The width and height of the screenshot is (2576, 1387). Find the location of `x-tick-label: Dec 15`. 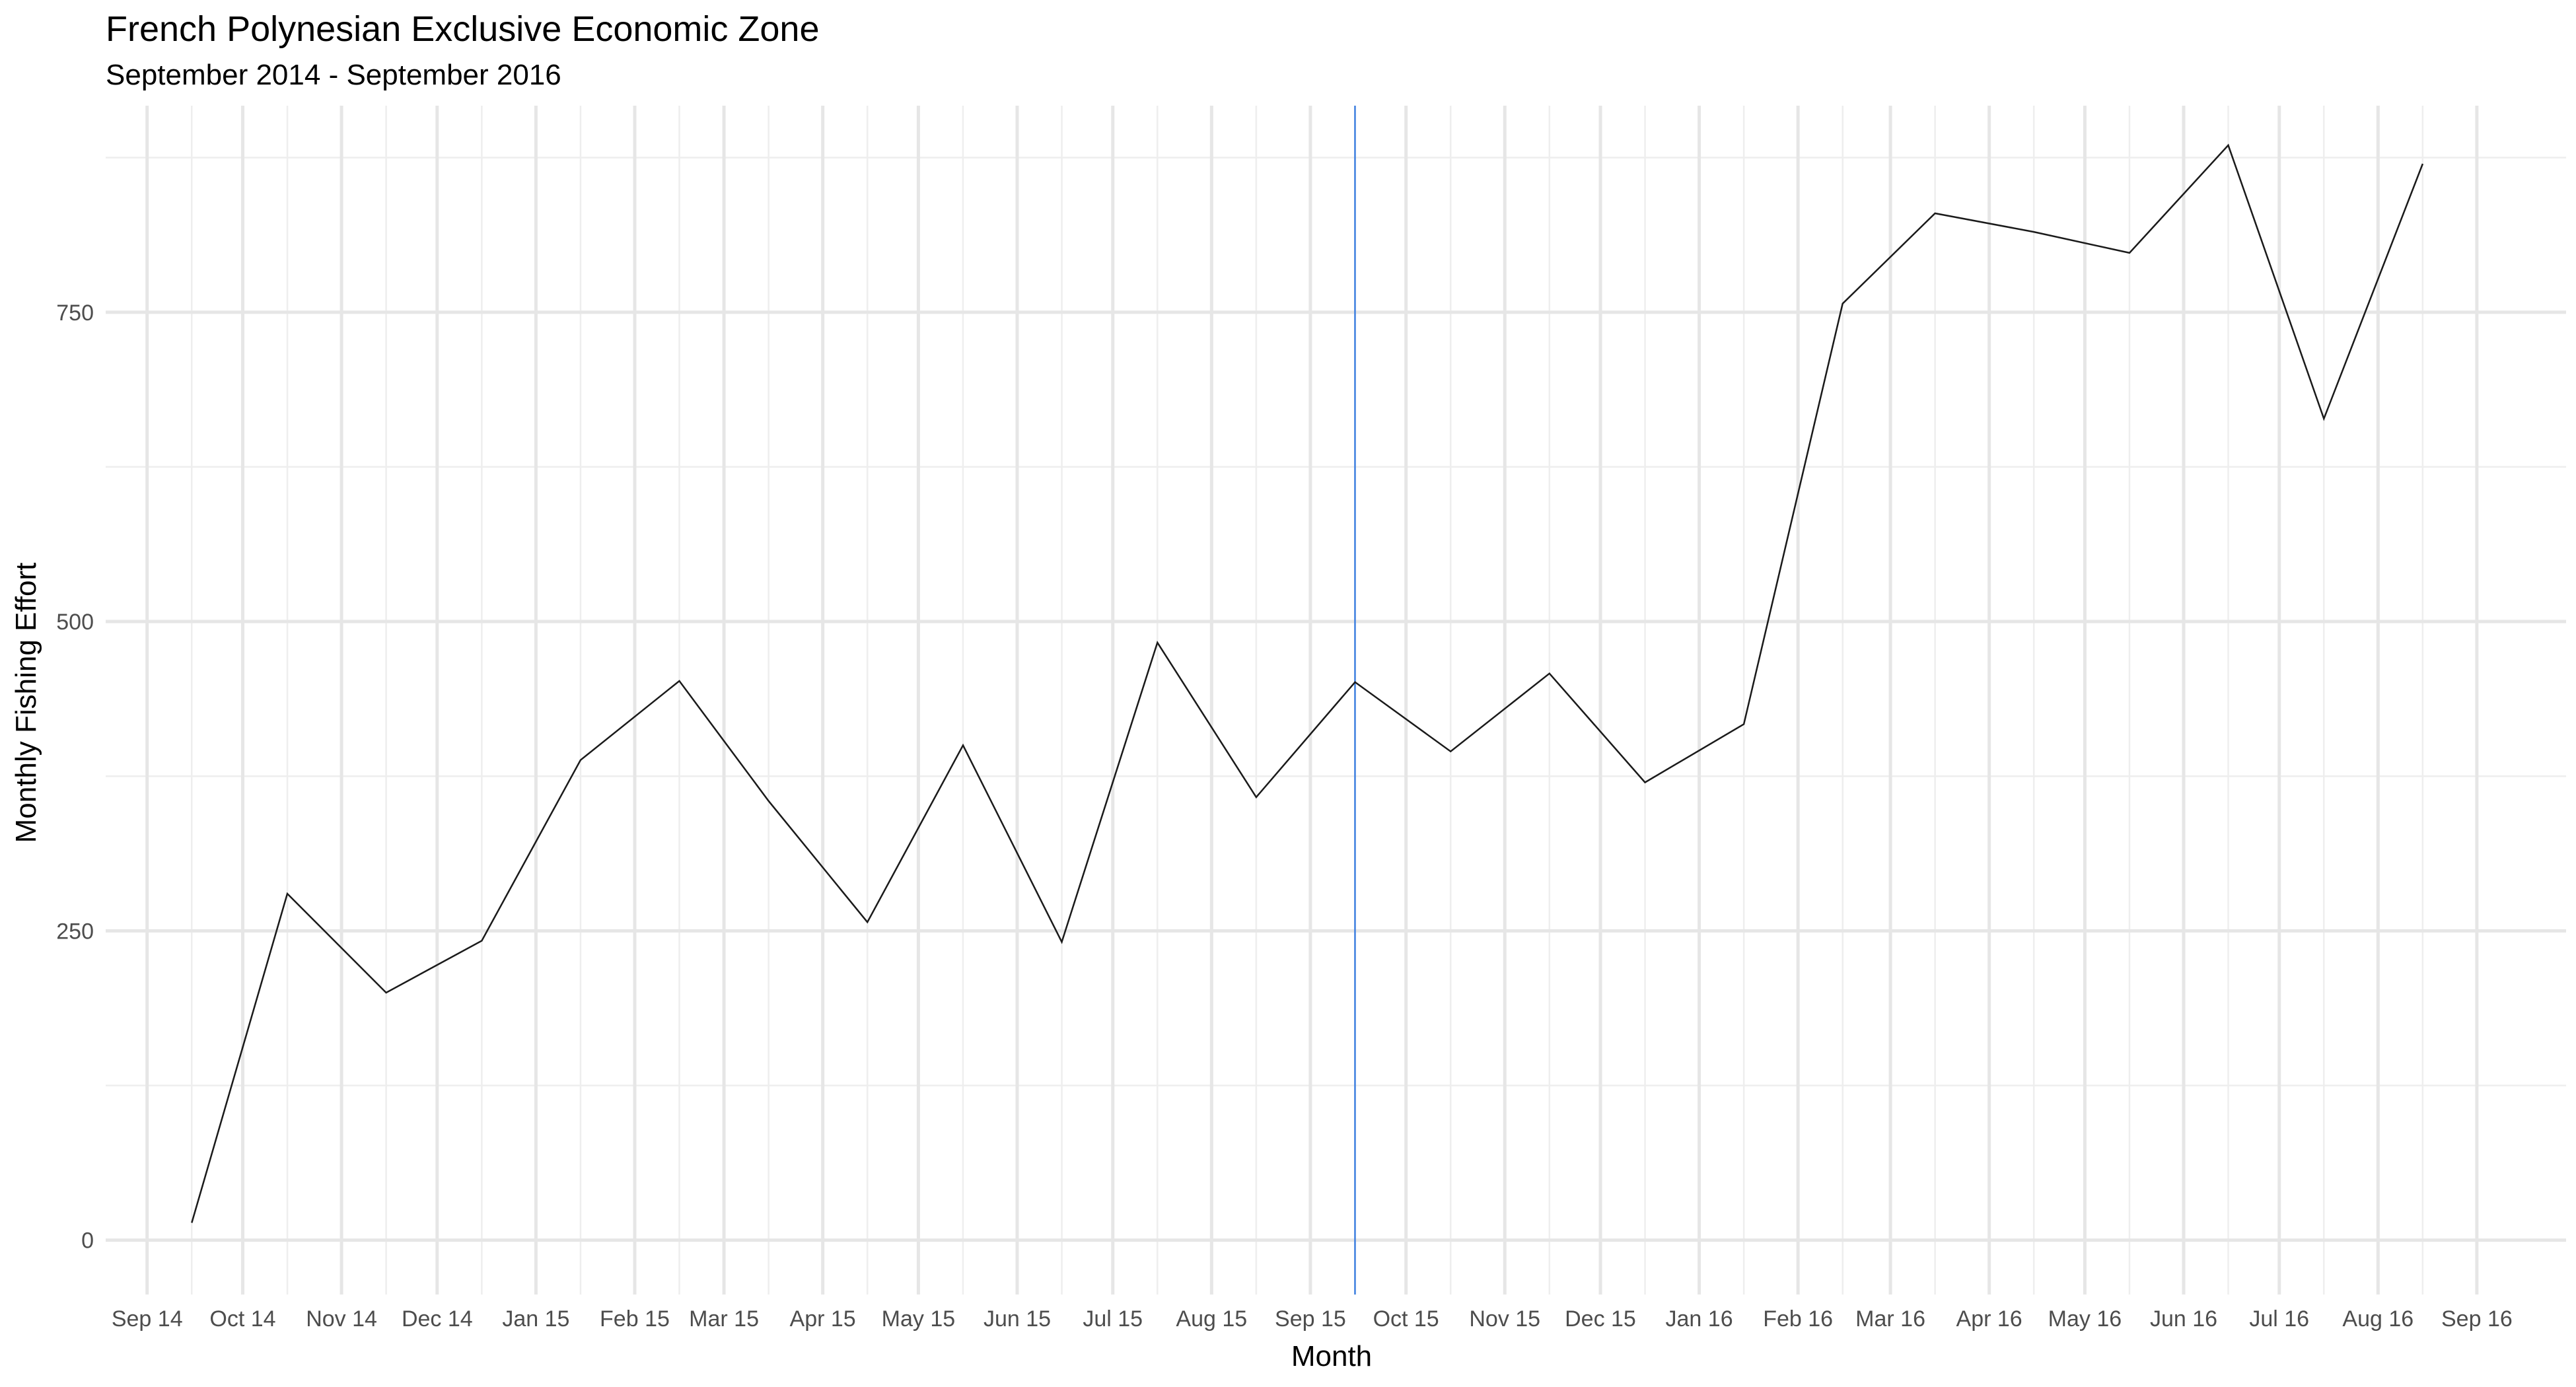

x-tick-label: Dec 15 is located at coordinates (1601, 1319).